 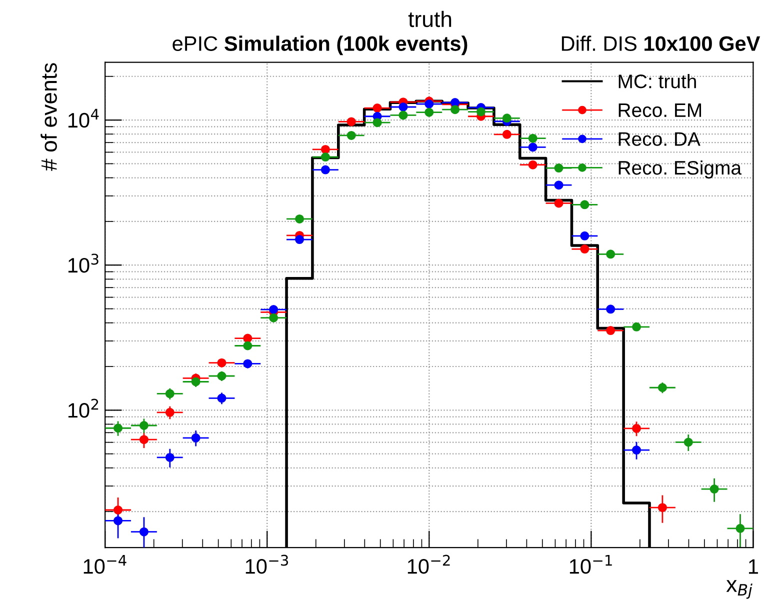 What do you see at coordinates (680, 169) in the screenshot?
I see `legend-label: Reco. ESigma` at bounding box center [680, 169].